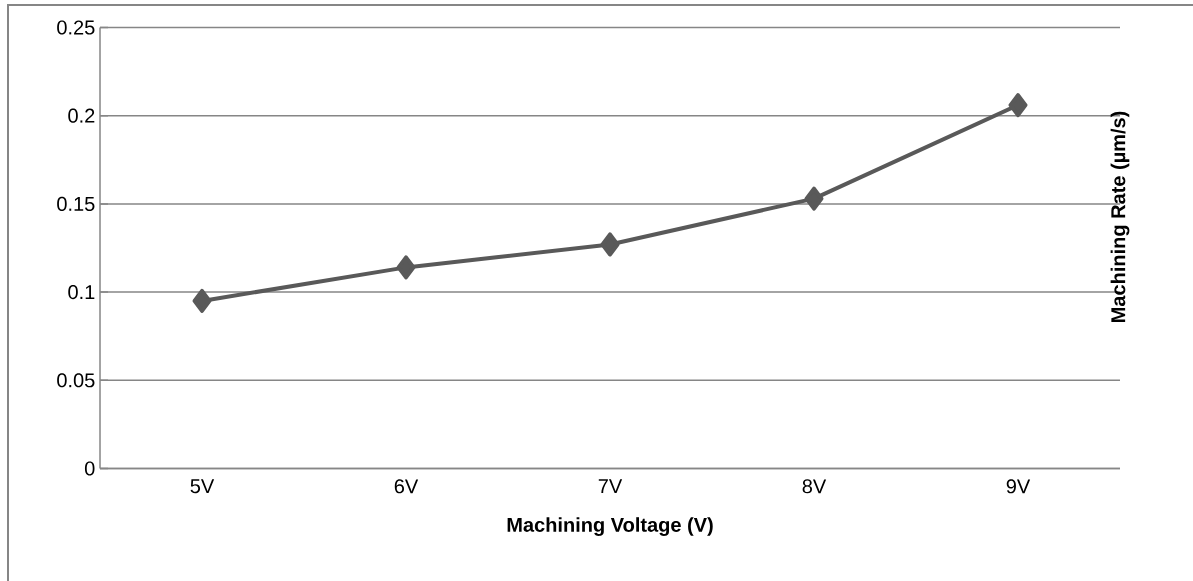 The width and height of the screenshot is (1193, 581). Describe the element at coordinates (1018, 486) in the screenshot. I see `x-tick-label: 9V` at that location.